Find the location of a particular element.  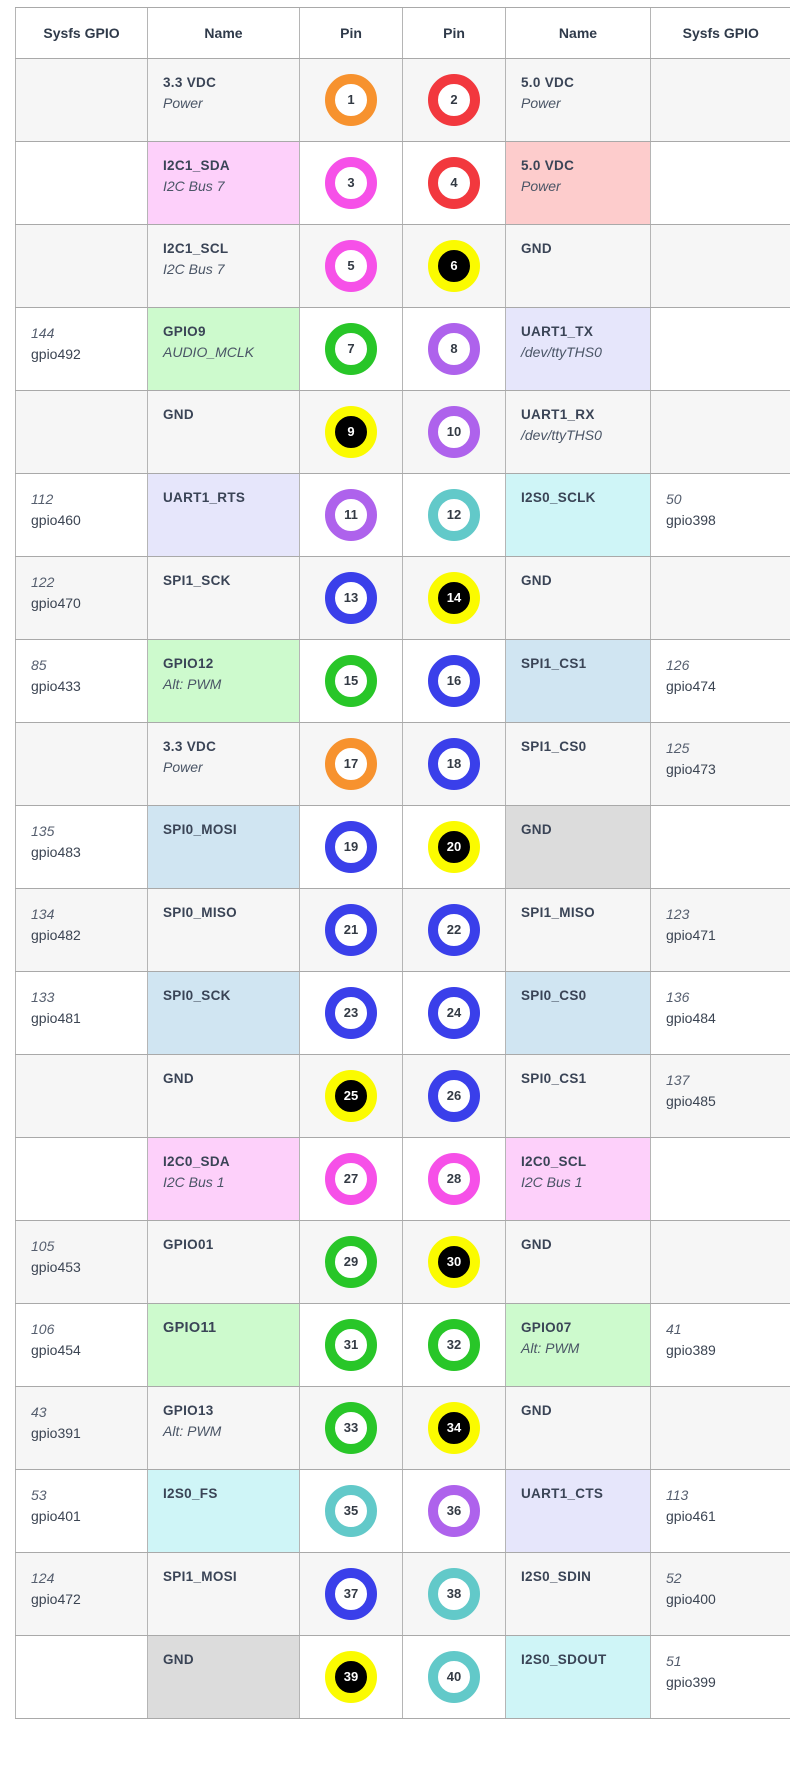

table-row: GND 25 26 SPI0_CS1 137 gpio485 is located at coordinates (402, 1096).